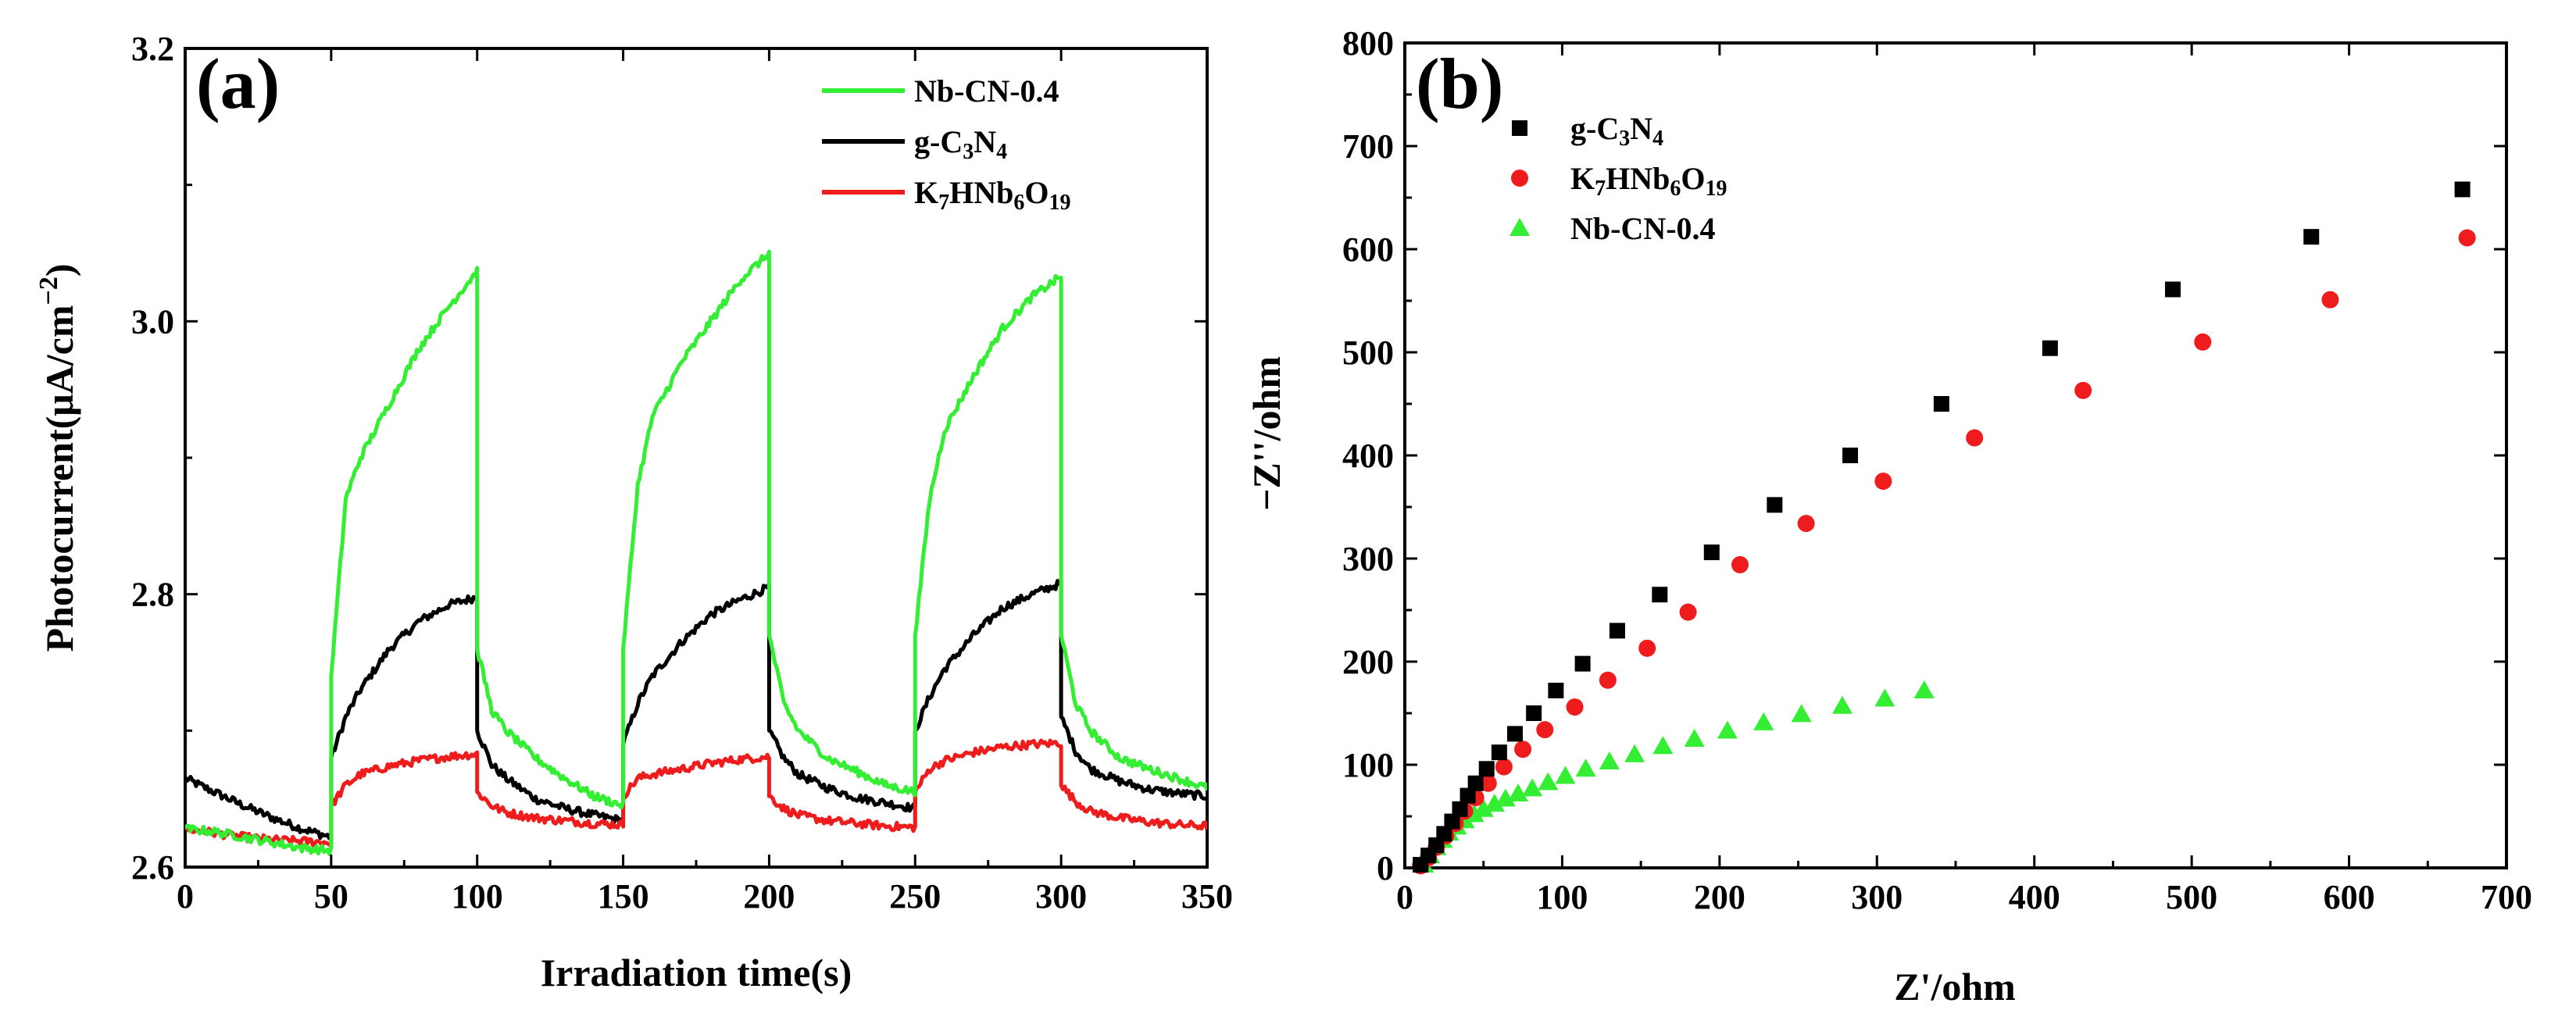 Image resolution: width=2576 pixels, height=1028 pixels. What do you see at coordinates (969, 152) in the screenshot?
I see `panel-a-legend-label-part: 3` at bounding box center [969, 152].